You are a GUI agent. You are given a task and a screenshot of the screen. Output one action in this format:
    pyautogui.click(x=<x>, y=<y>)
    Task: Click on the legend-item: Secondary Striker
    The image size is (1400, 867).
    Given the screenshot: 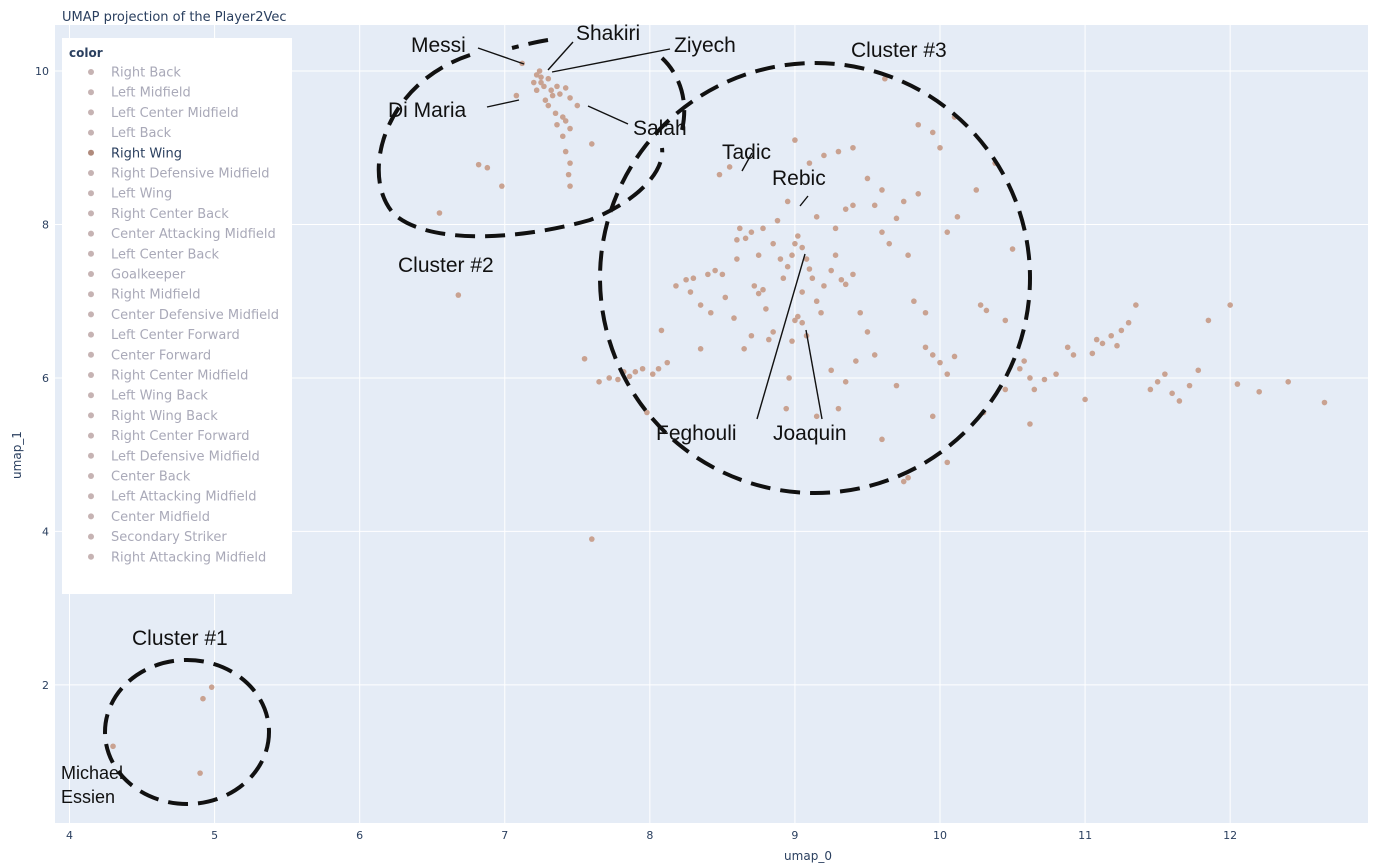 What is the action you would take?
    pyautogui.click(x=157, y=537)
    